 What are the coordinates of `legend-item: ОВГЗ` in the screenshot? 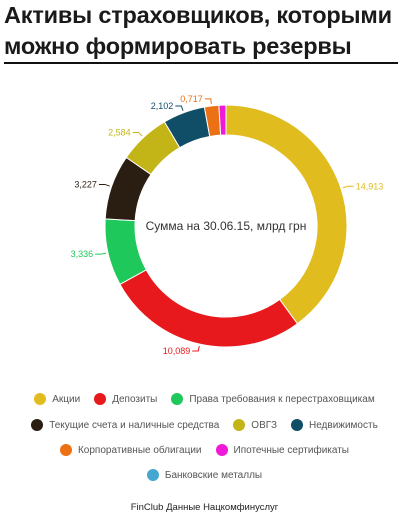 It's located at (255, 425).